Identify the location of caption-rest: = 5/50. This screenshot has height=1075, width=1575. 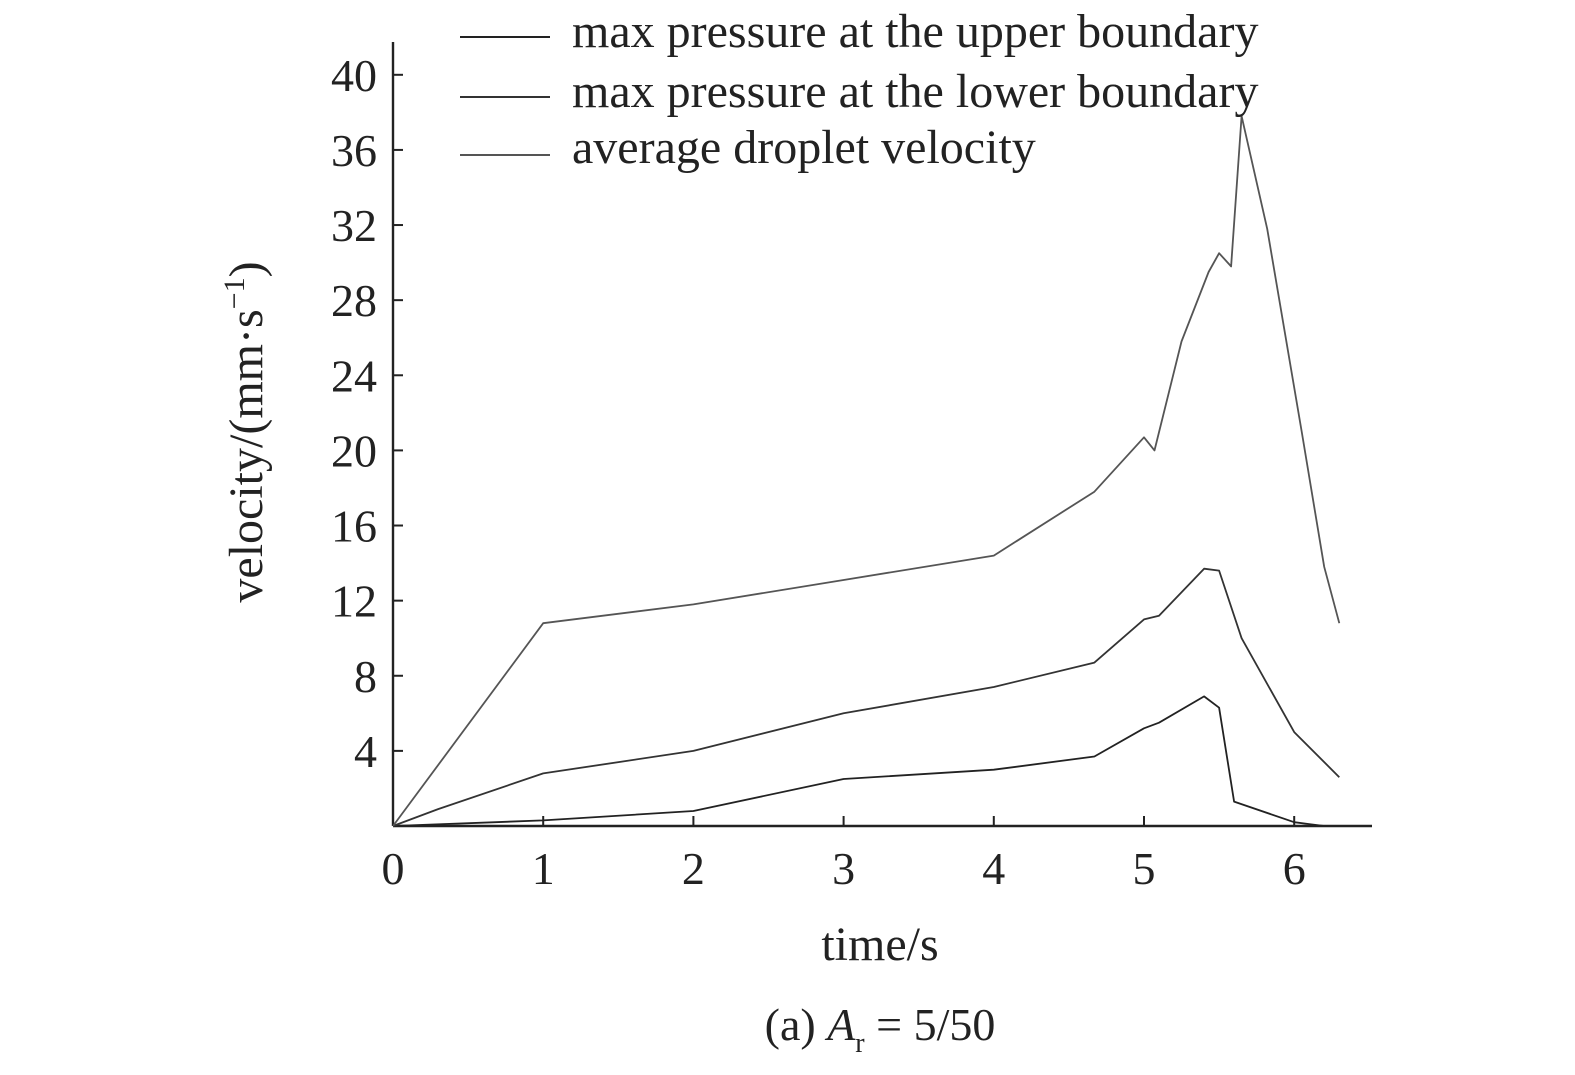
(930, 1024).